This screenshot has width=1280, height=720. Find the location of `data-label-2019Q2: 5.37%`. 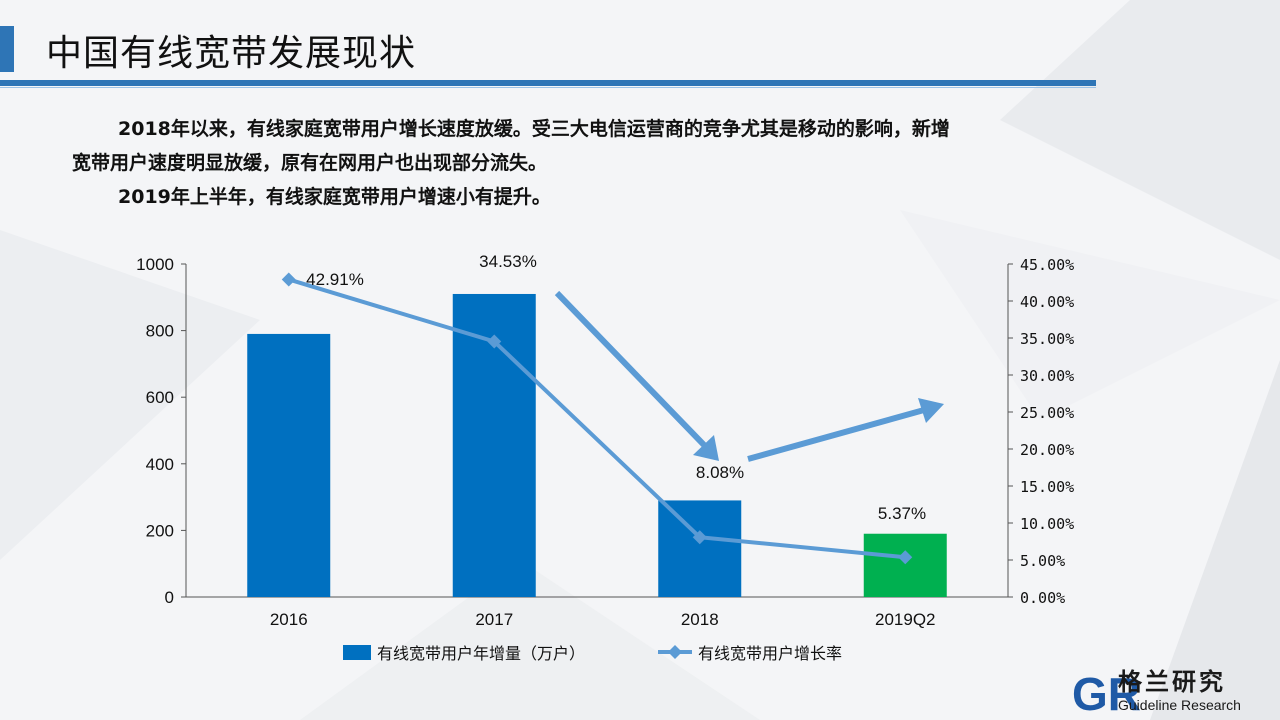

data-label-2019Q2: 5.37% is located at coordinates (902, 513).